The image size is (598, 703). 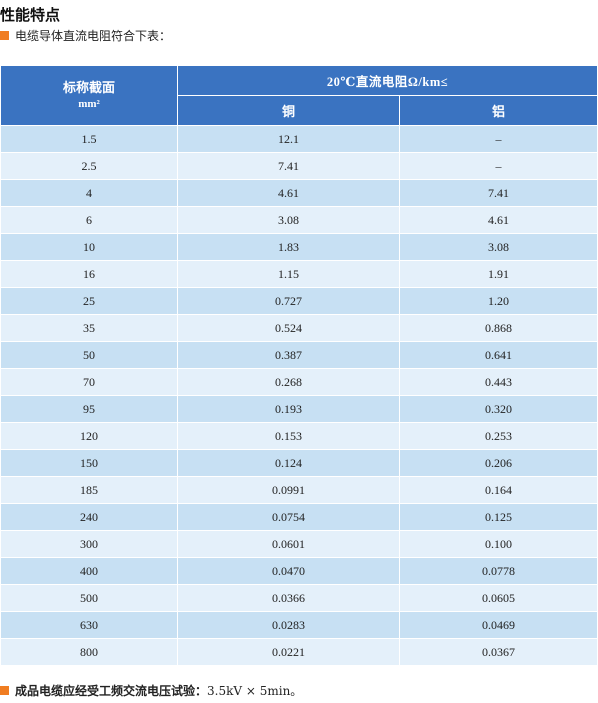 I want to click on aluminum-cell: 0.0367, so click(x=498, y=652).